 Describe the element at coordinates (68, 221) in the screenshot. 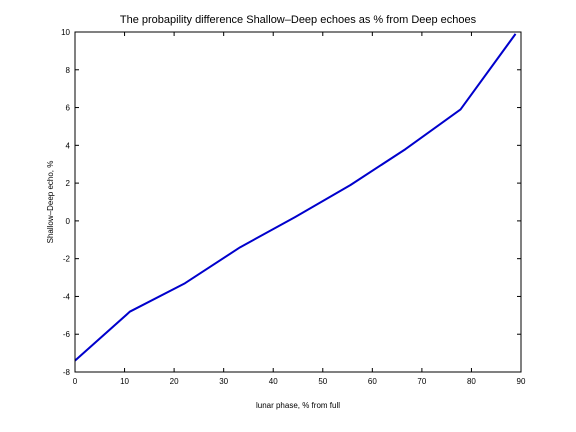

I see `y-tick-label: 0` at that location.